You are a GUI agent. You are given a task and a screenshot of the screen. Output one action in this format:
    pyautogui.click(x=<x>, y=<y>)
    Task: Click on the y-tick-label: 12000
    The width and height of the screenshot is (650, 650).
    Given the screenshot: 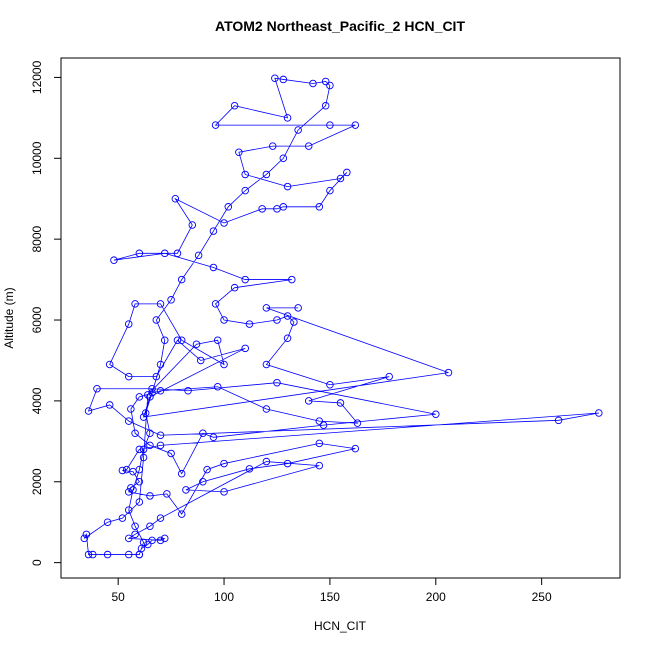 What is the action you would take?
    pyautogui.click(x=37, y=77)
    